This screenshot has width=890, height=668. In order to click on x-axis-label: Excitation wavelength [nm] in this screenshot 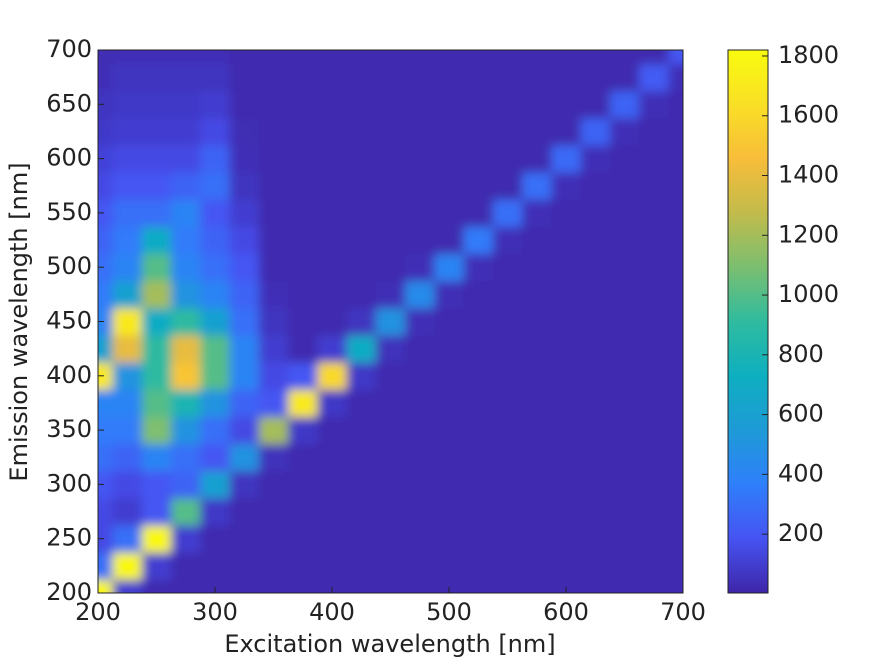, I will do `click(389, 644)`.